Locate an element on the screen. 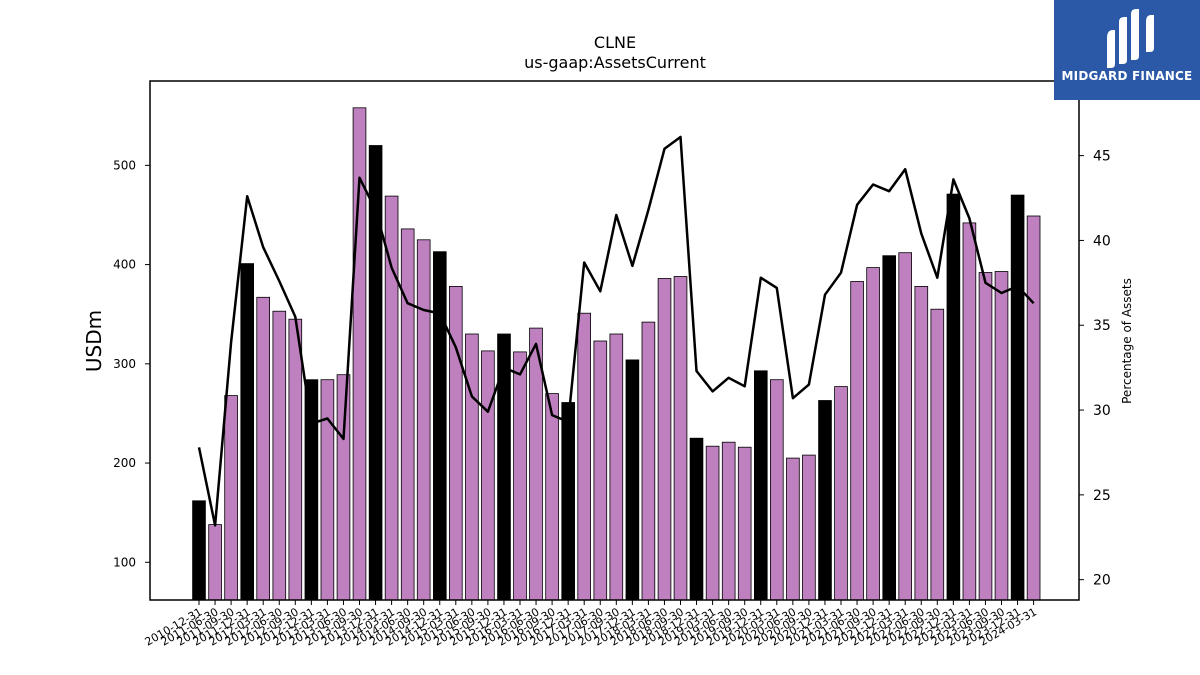 The height and width of the screenshot is (675, 1200). y-tick-label: 300 is located at coordinates (124, 364).